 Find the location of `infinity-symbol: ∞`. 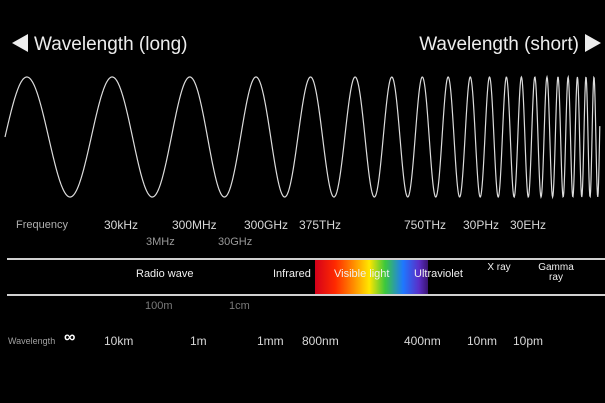

infinity-symbol: ∞ is located at coordinates (70, 337).